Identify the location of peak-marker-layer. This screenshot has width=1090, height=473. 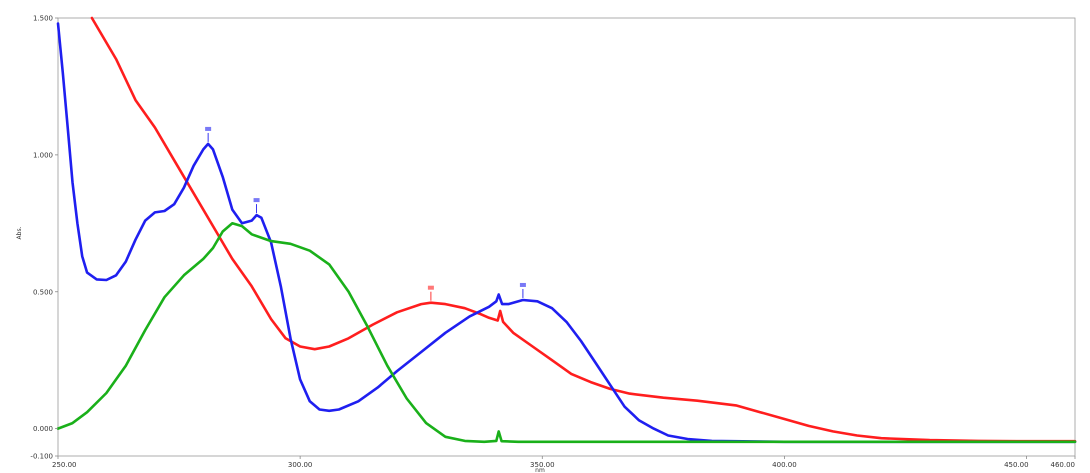
(365, 213).